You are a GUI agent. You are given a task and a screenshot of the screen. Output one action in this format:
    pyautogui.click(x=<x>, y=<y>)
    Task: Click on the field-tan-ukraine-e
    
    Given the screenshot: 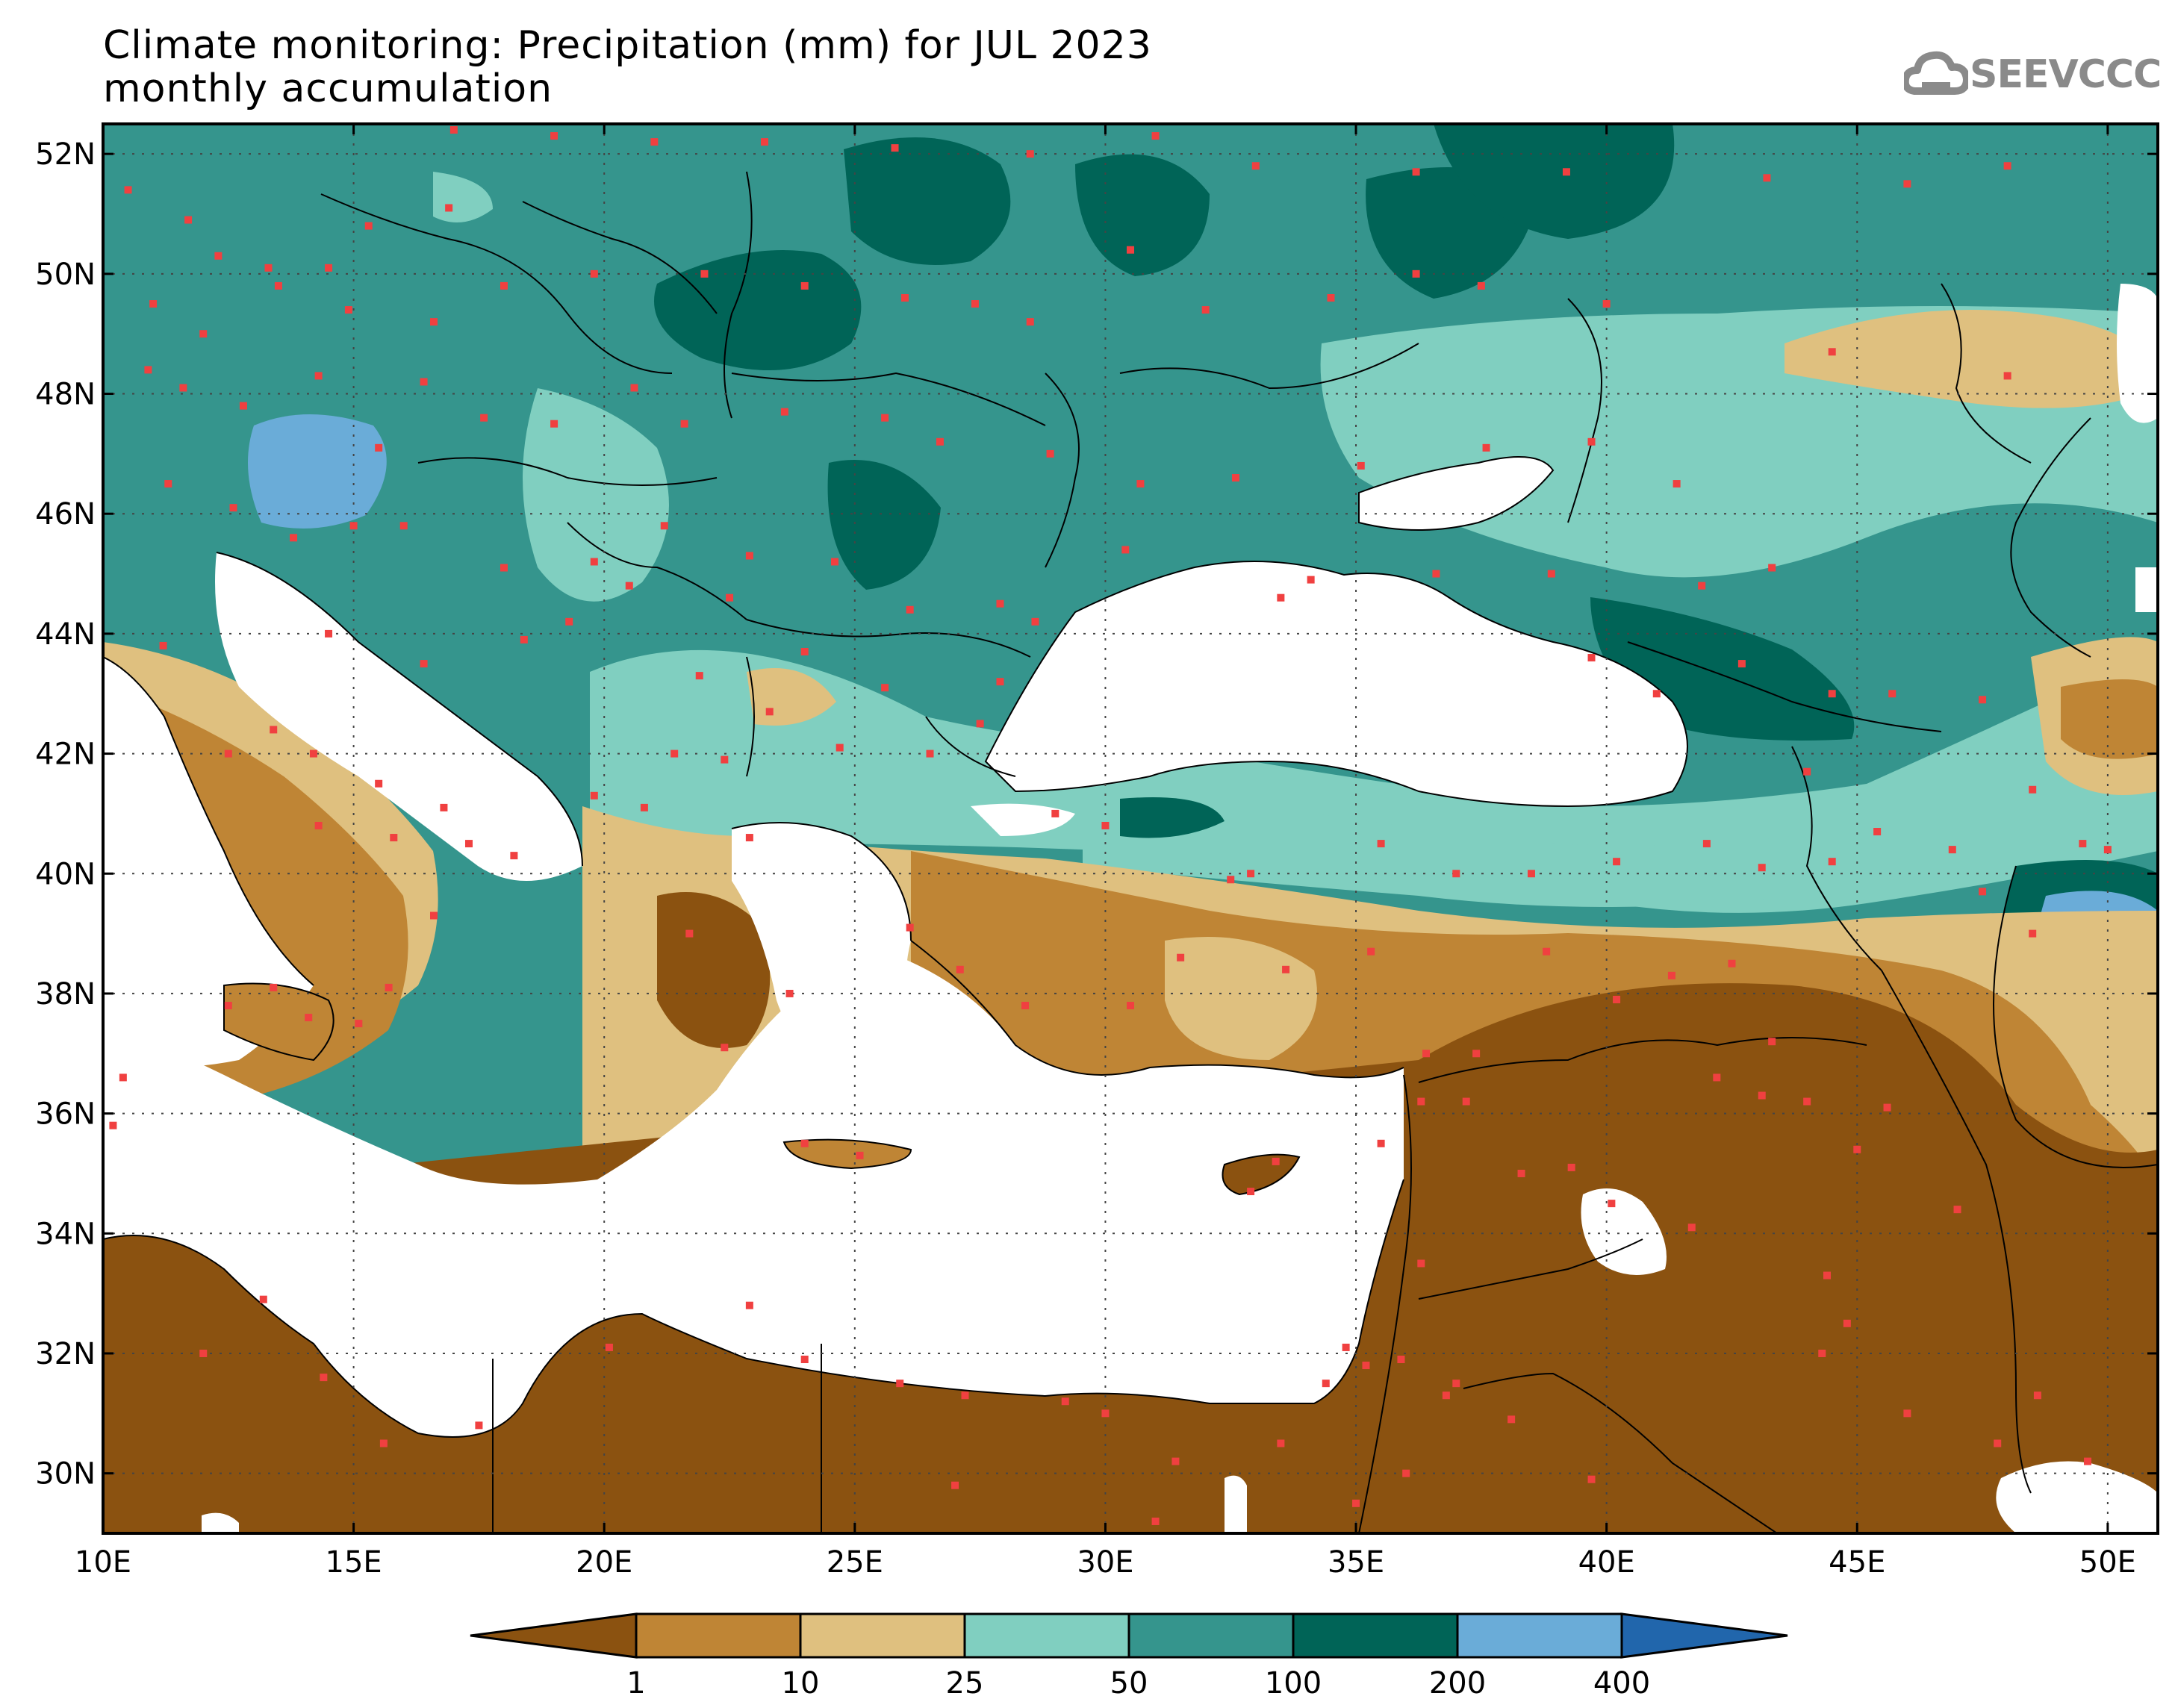 What is the action you would take?
    pyautogui.click(x=1971, y=359)
    